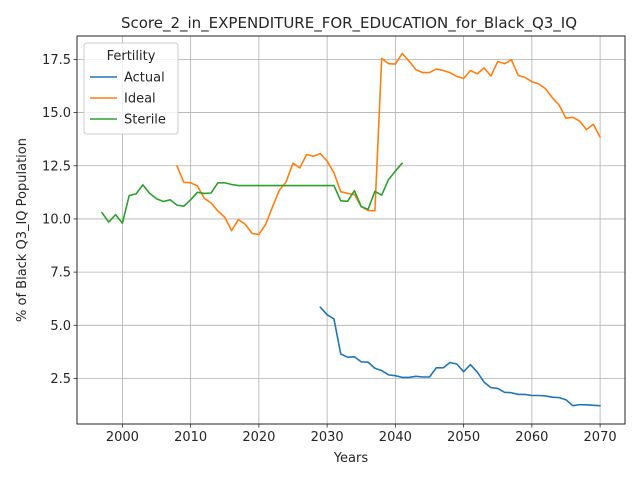 This screenshot has width=640, height=480. I want to click on x-tick-label: 2060, so click(531, 437).